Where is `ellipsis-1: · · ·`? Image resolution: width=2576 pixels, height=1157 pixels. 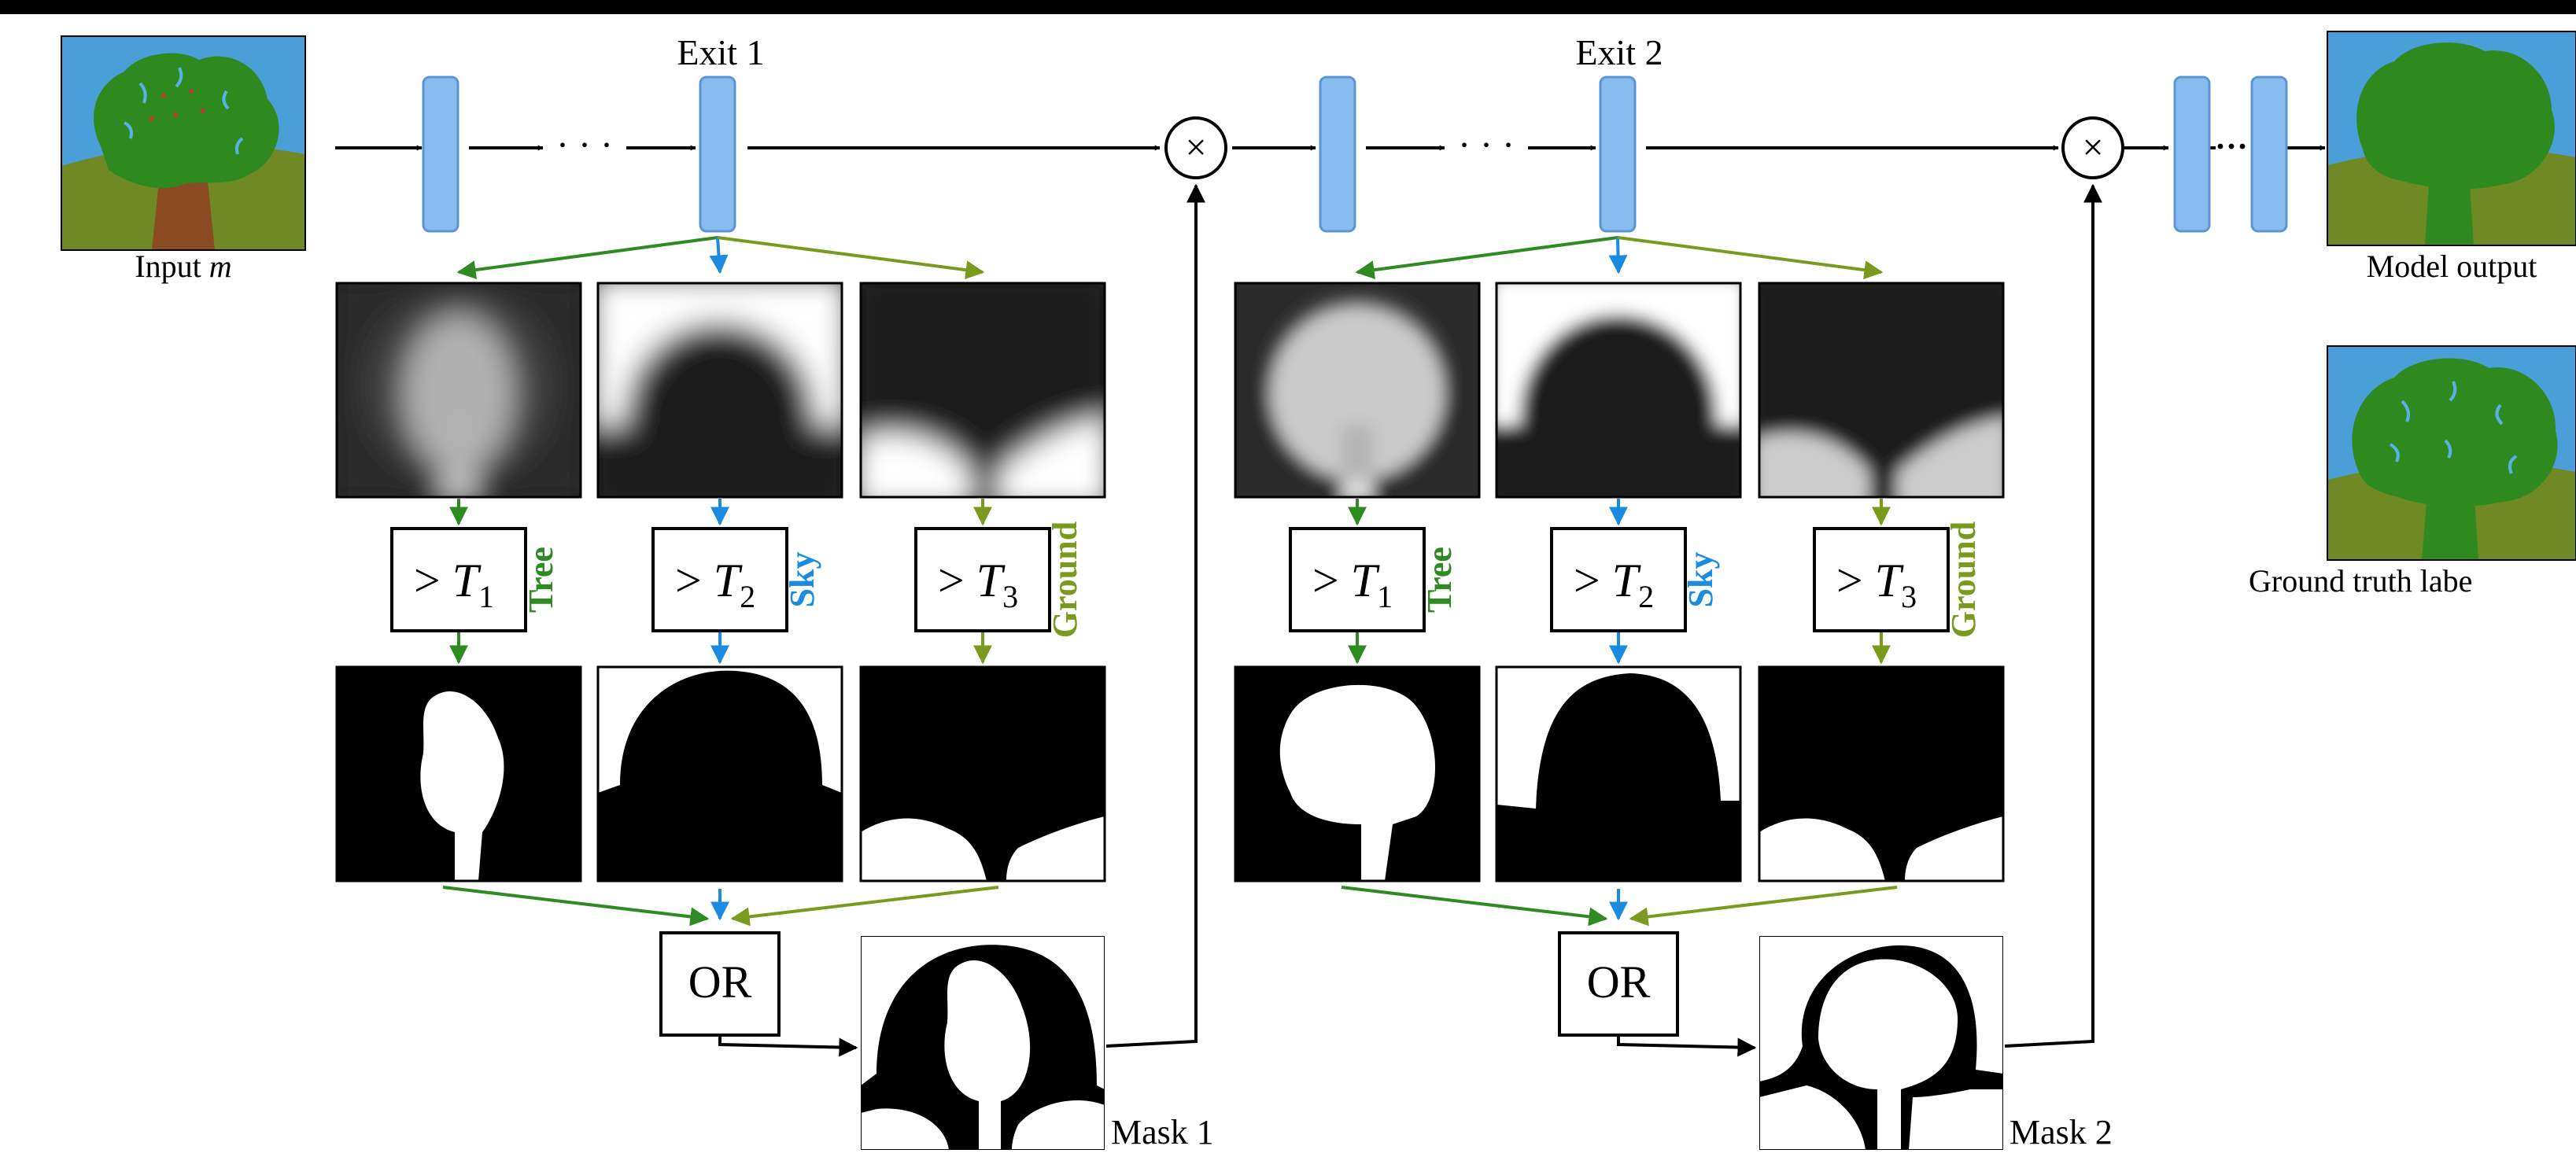
ellipsis-1: · · · is located at coordinates (584, 145).